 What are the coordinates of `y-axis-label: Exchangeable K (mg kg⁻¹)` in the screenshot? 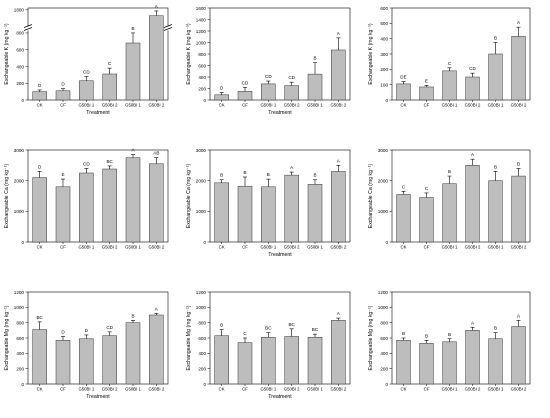 It's located at (371, 54).